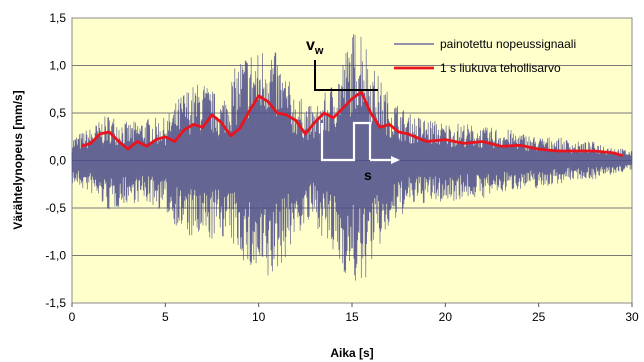 The width and height of the screenshot is (644, 362). I want to click on x-tick-label: 30, so click(632, 317).